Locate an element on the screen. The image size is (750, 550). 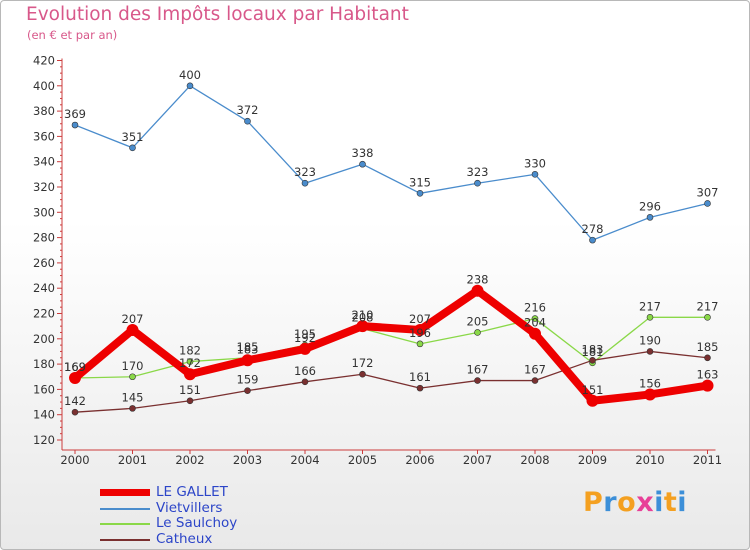
y-tick-label: 180 is located at coordinates (44, 364).